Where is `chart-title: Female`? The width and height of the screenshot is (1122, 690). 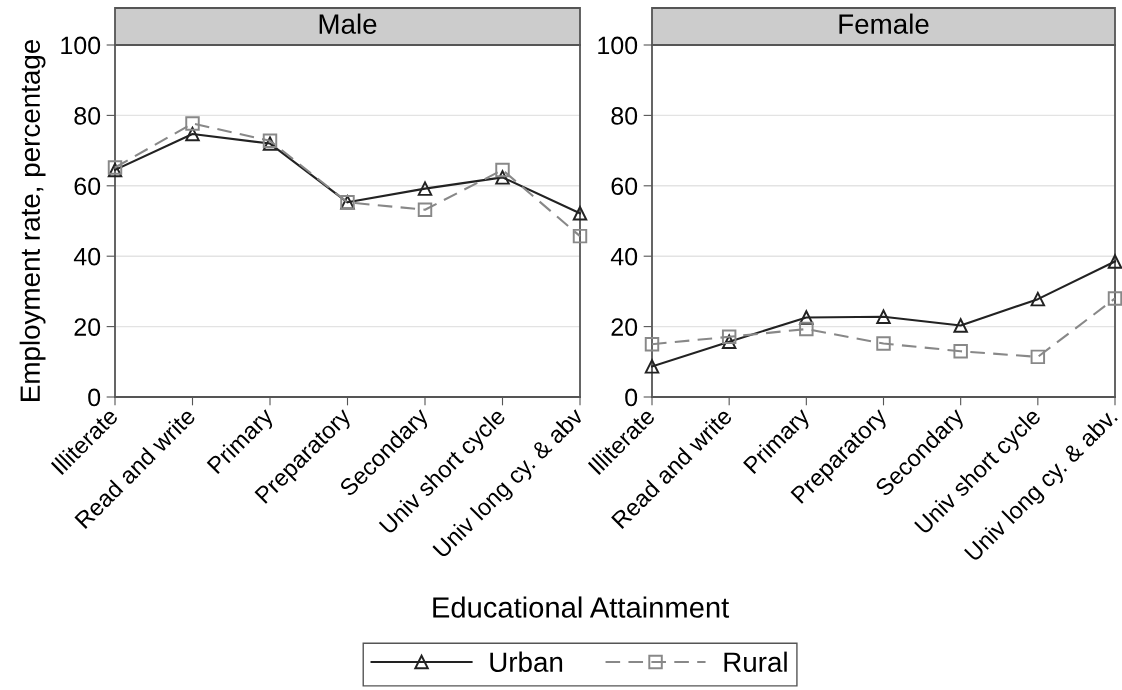 chart-title: Female is located at coordinates (884, 23).